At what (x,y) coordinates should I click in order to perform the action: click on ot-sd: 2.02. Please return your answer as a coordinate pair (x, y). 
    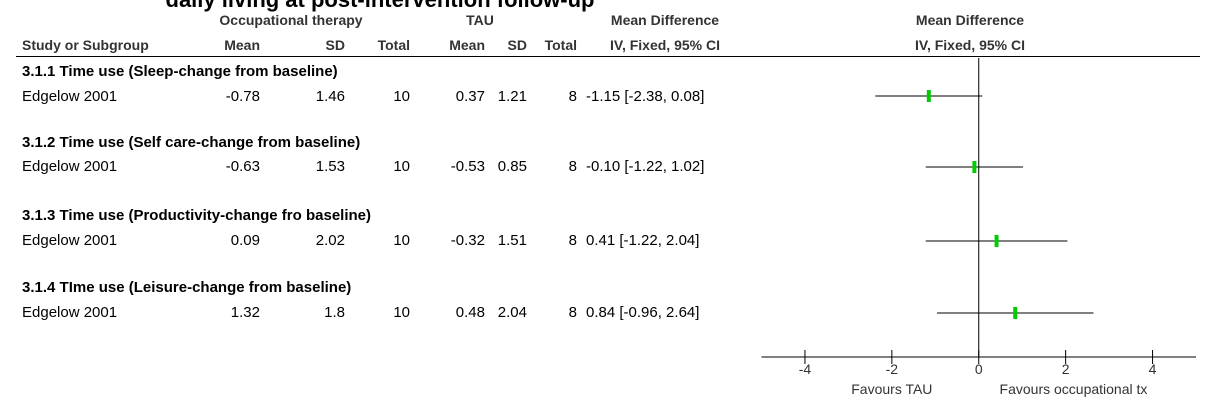
    Looking at the image, I should click on (330, 240).